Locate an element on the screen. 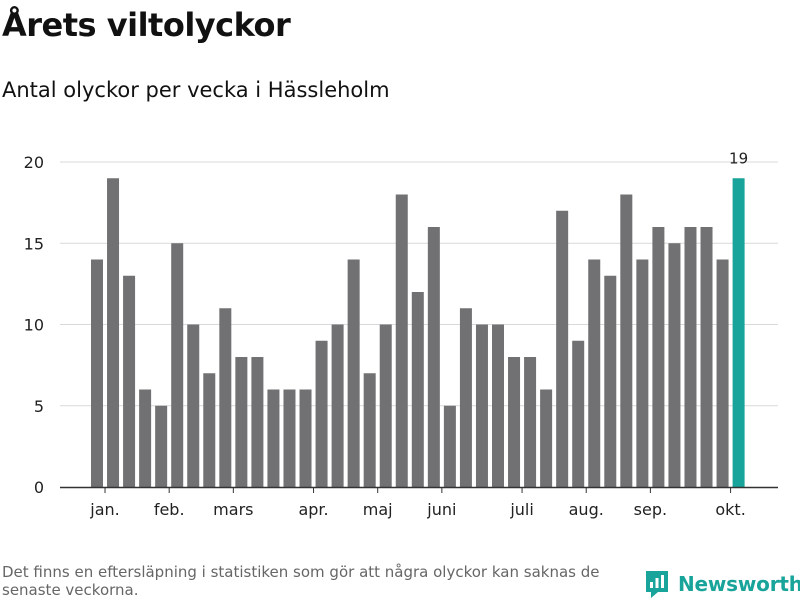 This screenshot has height=600, width=800. bar-chart-chat-icon is located at coordinates (657, 584).